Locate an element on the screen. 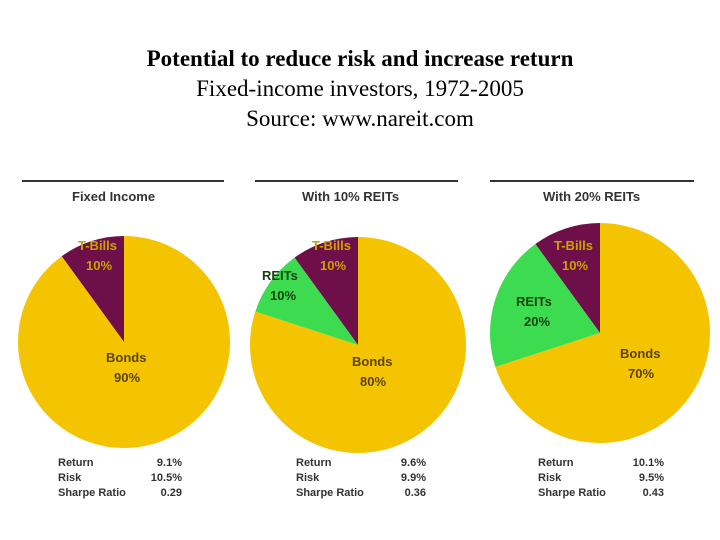  slide-source: Source: www.nareit.com is located at coordinates (360, 118).